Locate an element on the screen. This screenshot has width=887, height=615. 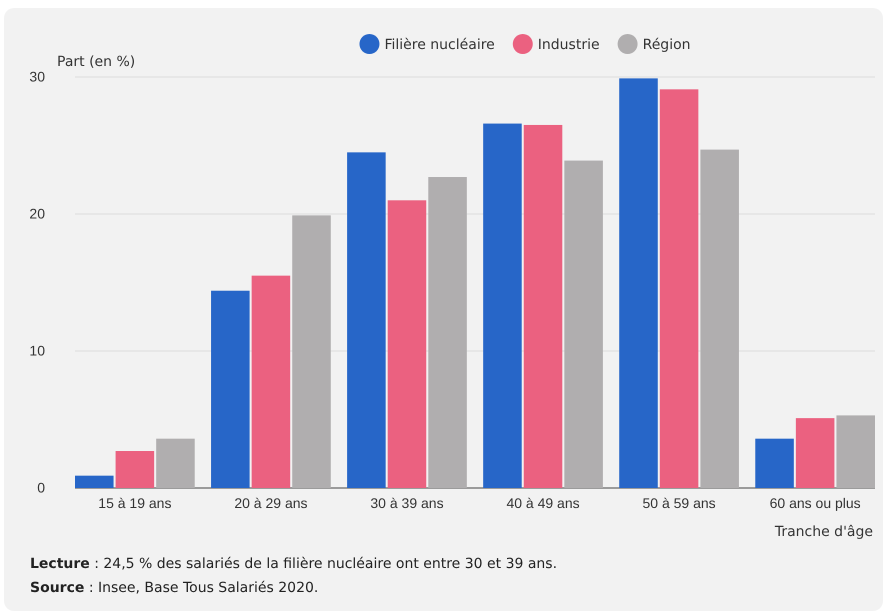
y-axis-title: Part (en %) is located at coordinates (96, 62).